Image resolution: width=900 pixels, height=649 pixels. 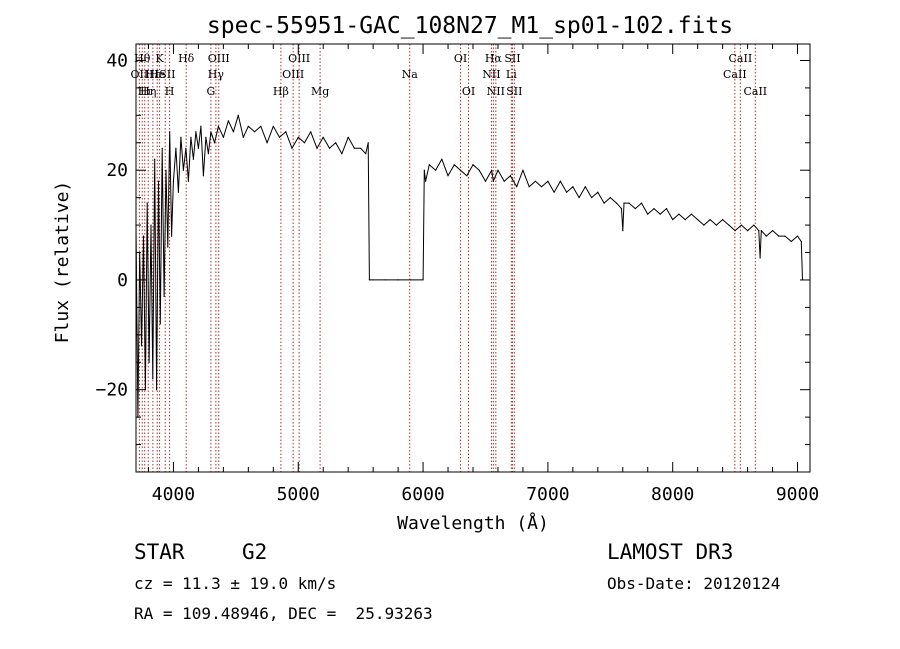 I want to click on redshift-velocity: cz = 11.3 ± 19.0 km/s, so click(x=235, y=583).